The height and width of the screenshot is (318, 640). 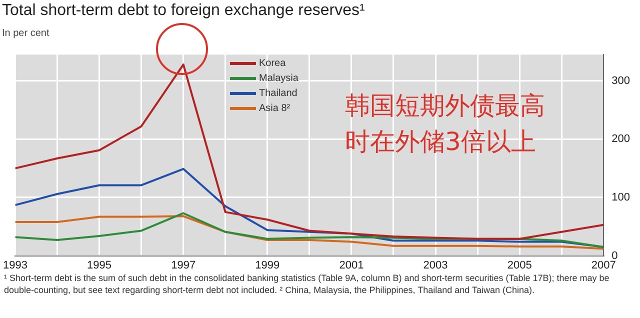 What do you see at coordinates (519, 265) in the screenshot?
I see `x-tick-label: 2005` at bounding box center [519, 265].